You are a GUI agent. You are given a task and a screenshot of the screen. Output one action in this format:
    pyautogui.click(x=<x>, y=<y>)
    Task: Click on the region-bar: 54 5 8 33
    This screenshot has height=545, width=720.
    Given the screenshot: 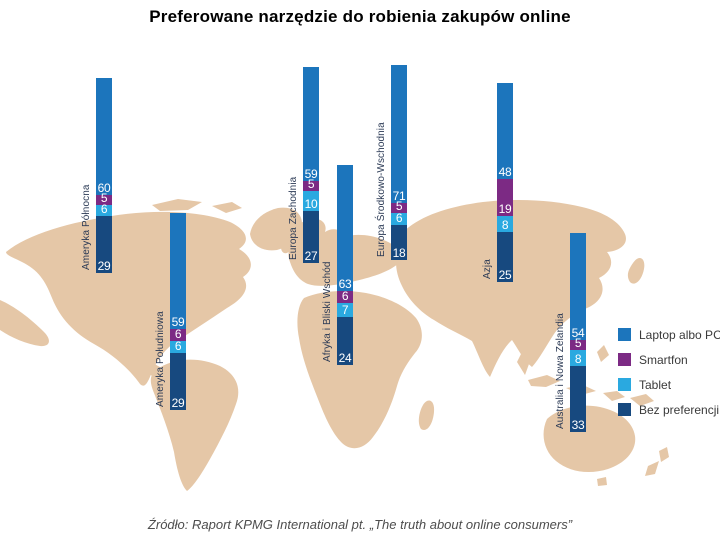 What is the action you would take?
    pyautogui.click(x=578, y=332)
    